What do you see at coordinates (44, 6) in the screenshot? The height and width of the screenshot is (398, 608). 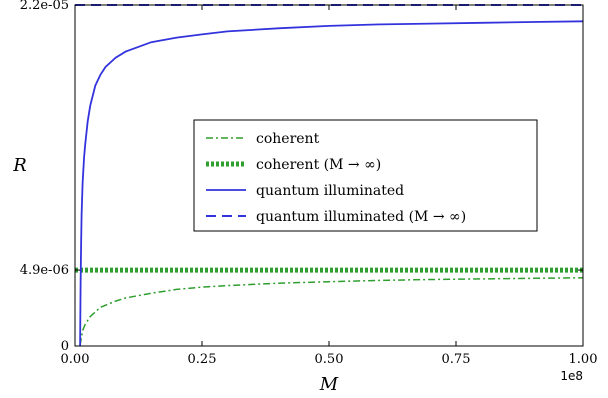 I see `y-tick-label-2: 2.2e-05` at bounding box center [44, 6].